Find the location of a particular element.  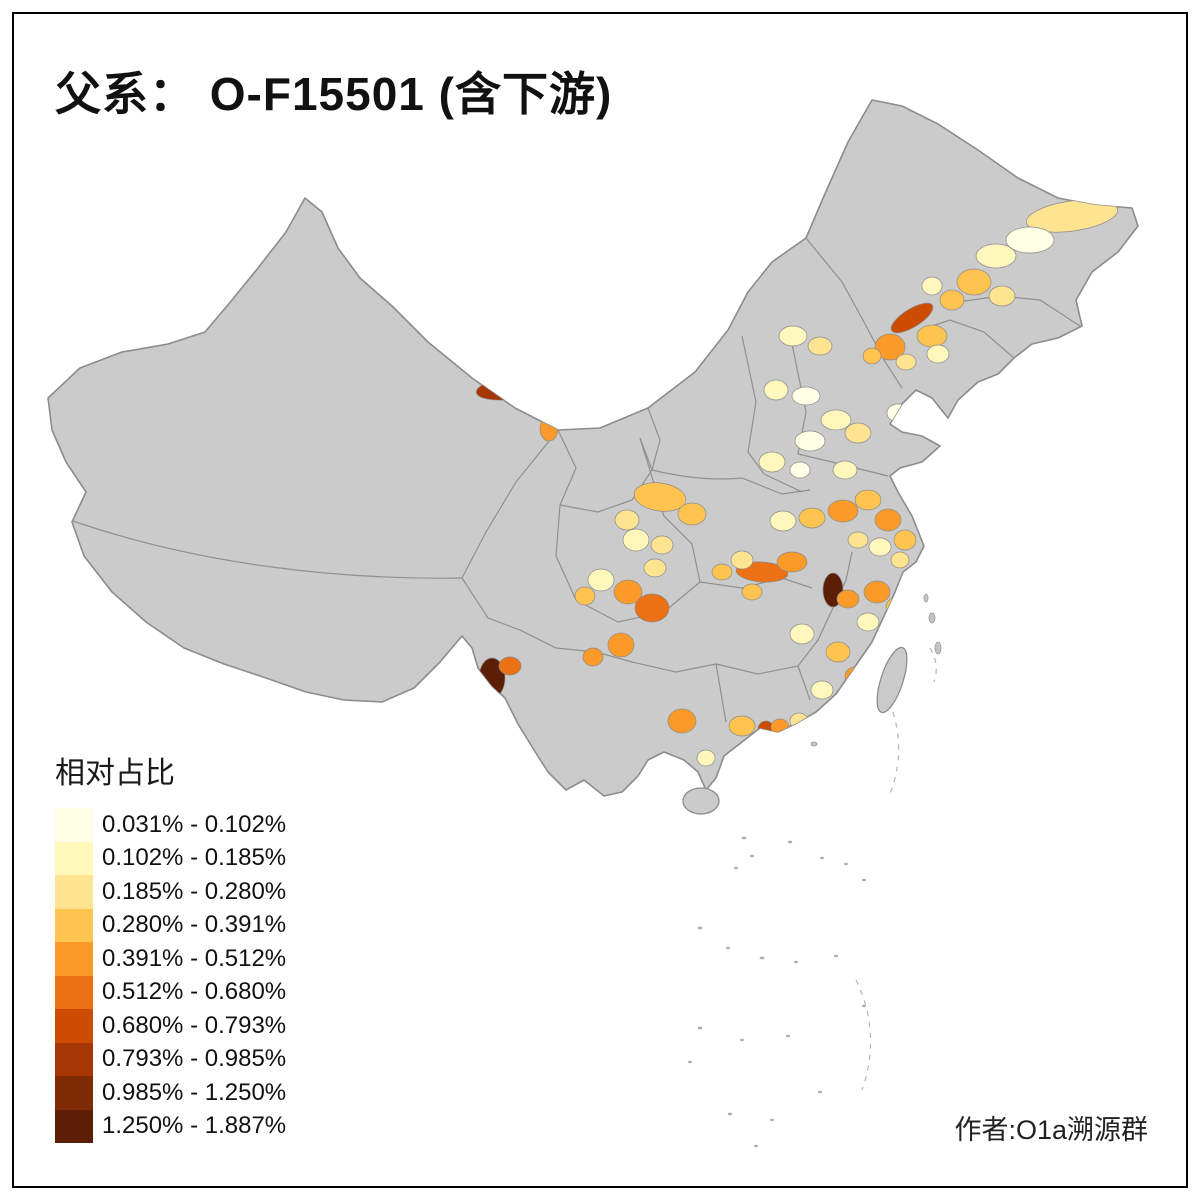

legend-label: 0.102% - 0.185% is located at coordinates (194, 858).